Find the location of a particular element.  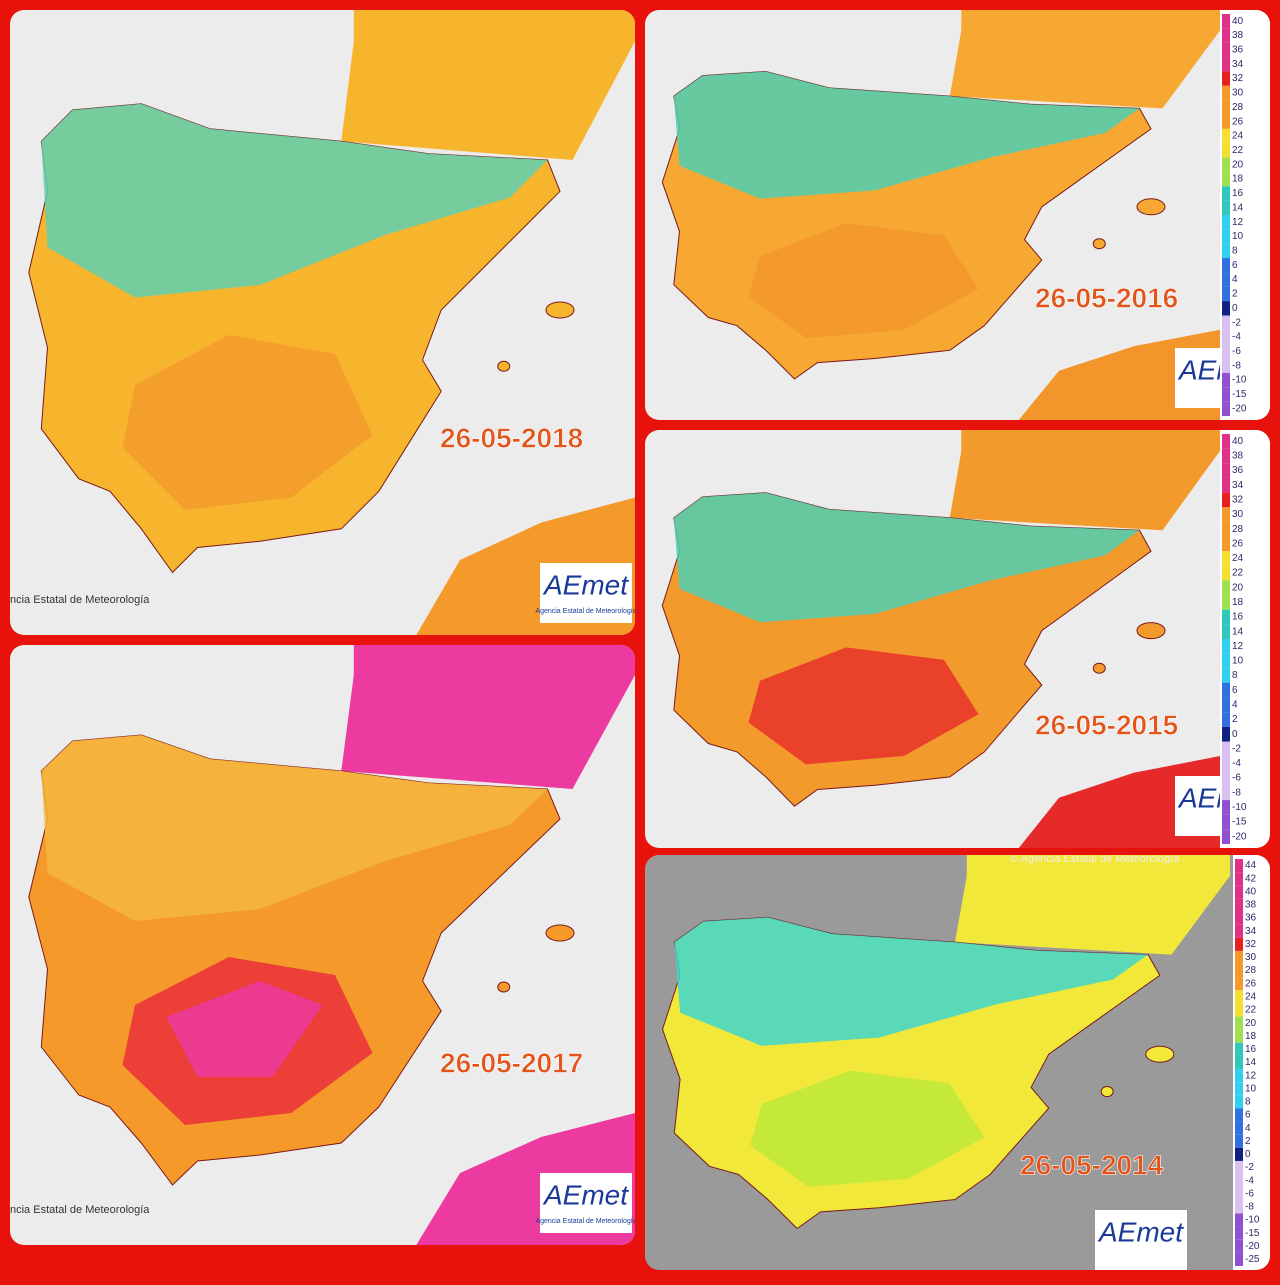

credit: ncia Estatal de Meteorología is located at coordinates (80, 1210).